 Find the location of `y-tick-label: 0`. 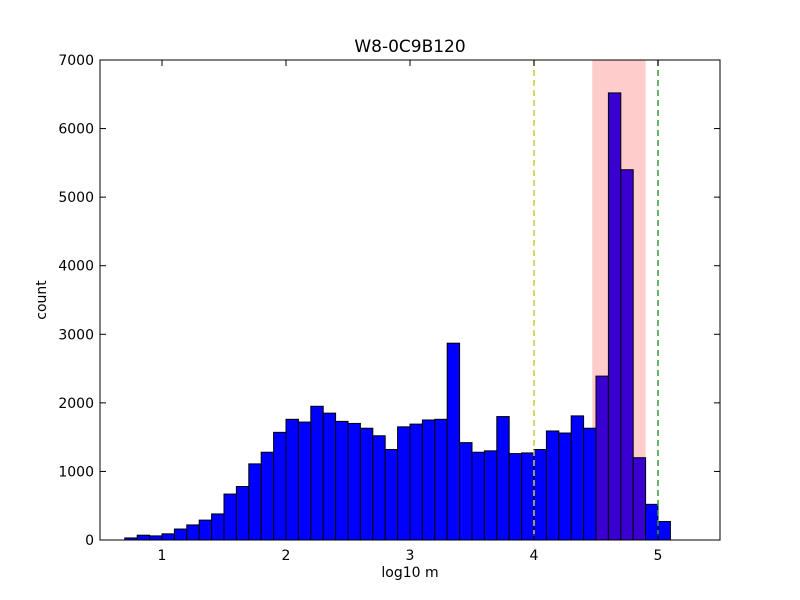

y-tick-label: 0 is located at coordinates (89, 541).